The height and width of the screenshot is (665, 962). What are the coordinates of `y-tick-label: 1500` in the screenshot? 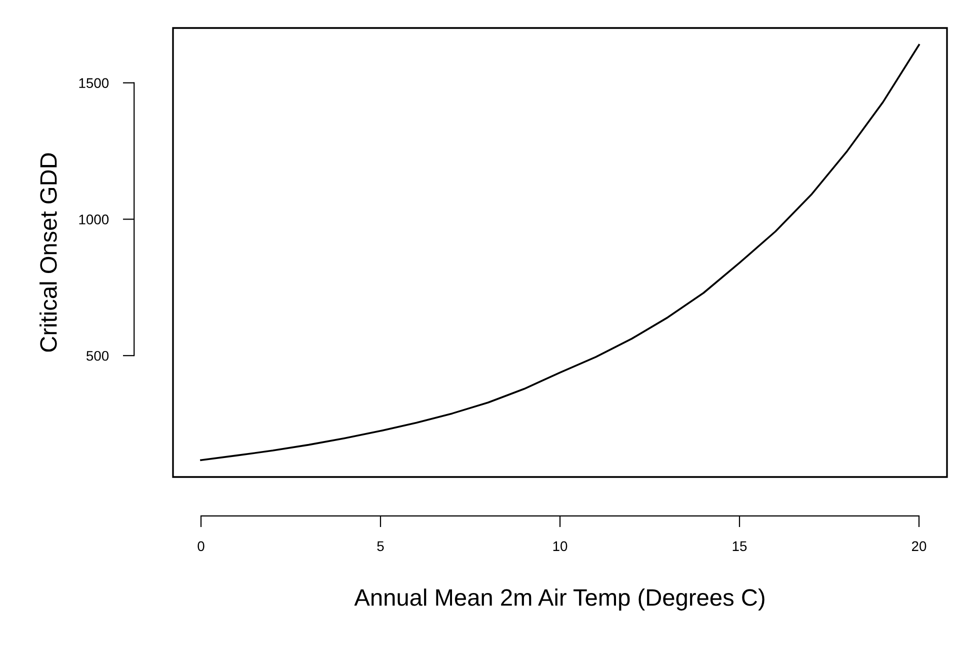 It's located at (94, 83).